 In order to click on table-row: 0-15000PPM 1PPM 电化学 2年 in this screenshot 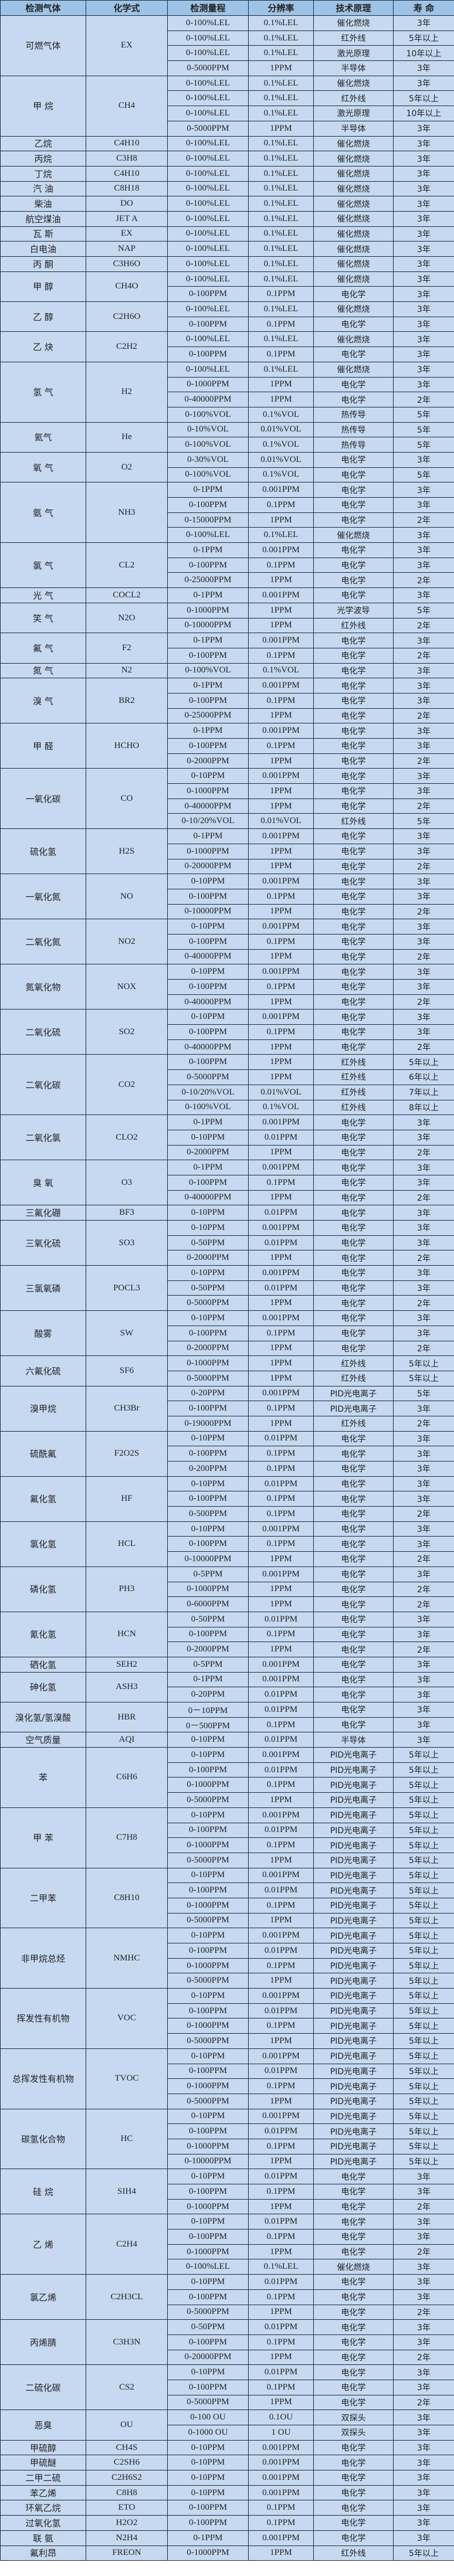, I will do `click(227, 520)`.